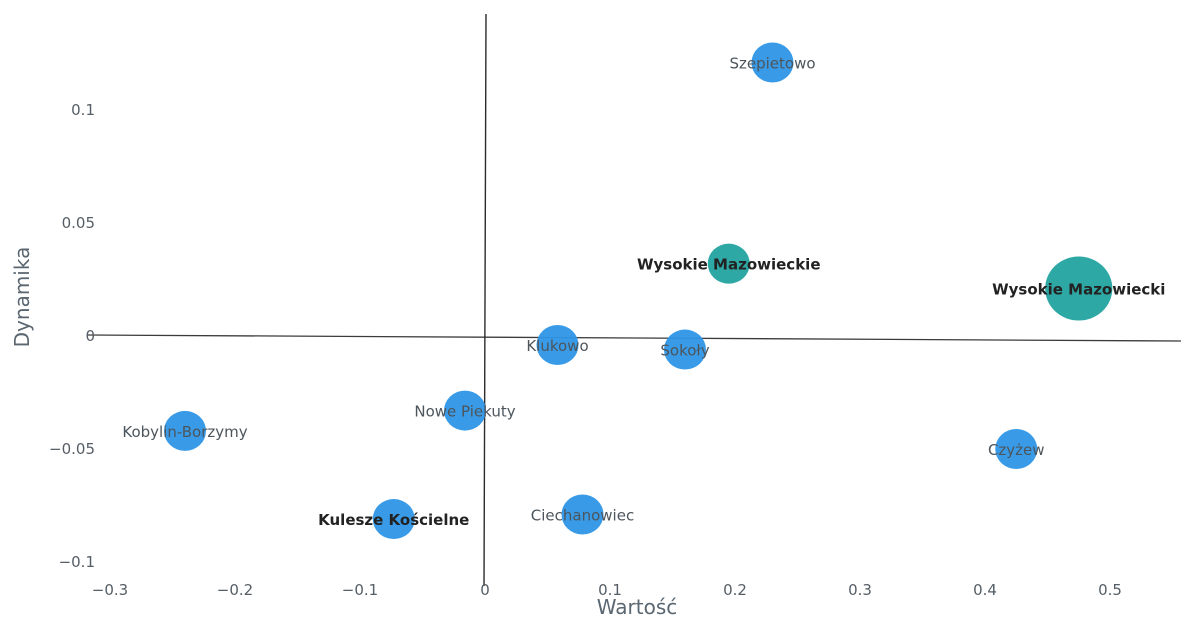 The width and height of the screenshot is (1181, 617). Describe the element at coordinates (77, 562) in the screenshot. I see `y-tick-label: −0.1` at that location.